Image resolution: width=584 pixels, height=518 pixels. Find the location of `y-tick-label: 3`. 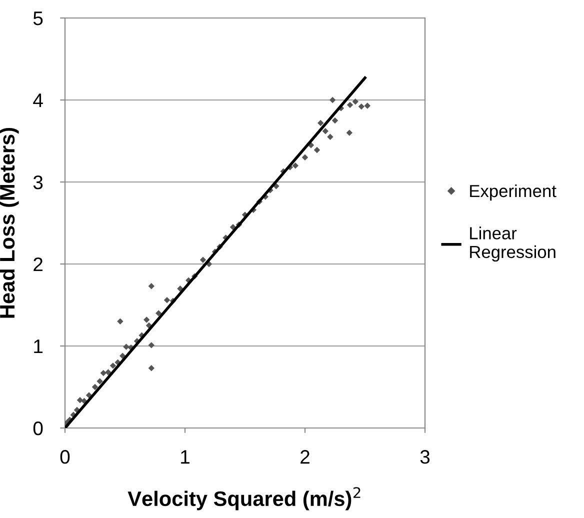

y-tick-label: 3 is located at coordinates (38, 182).